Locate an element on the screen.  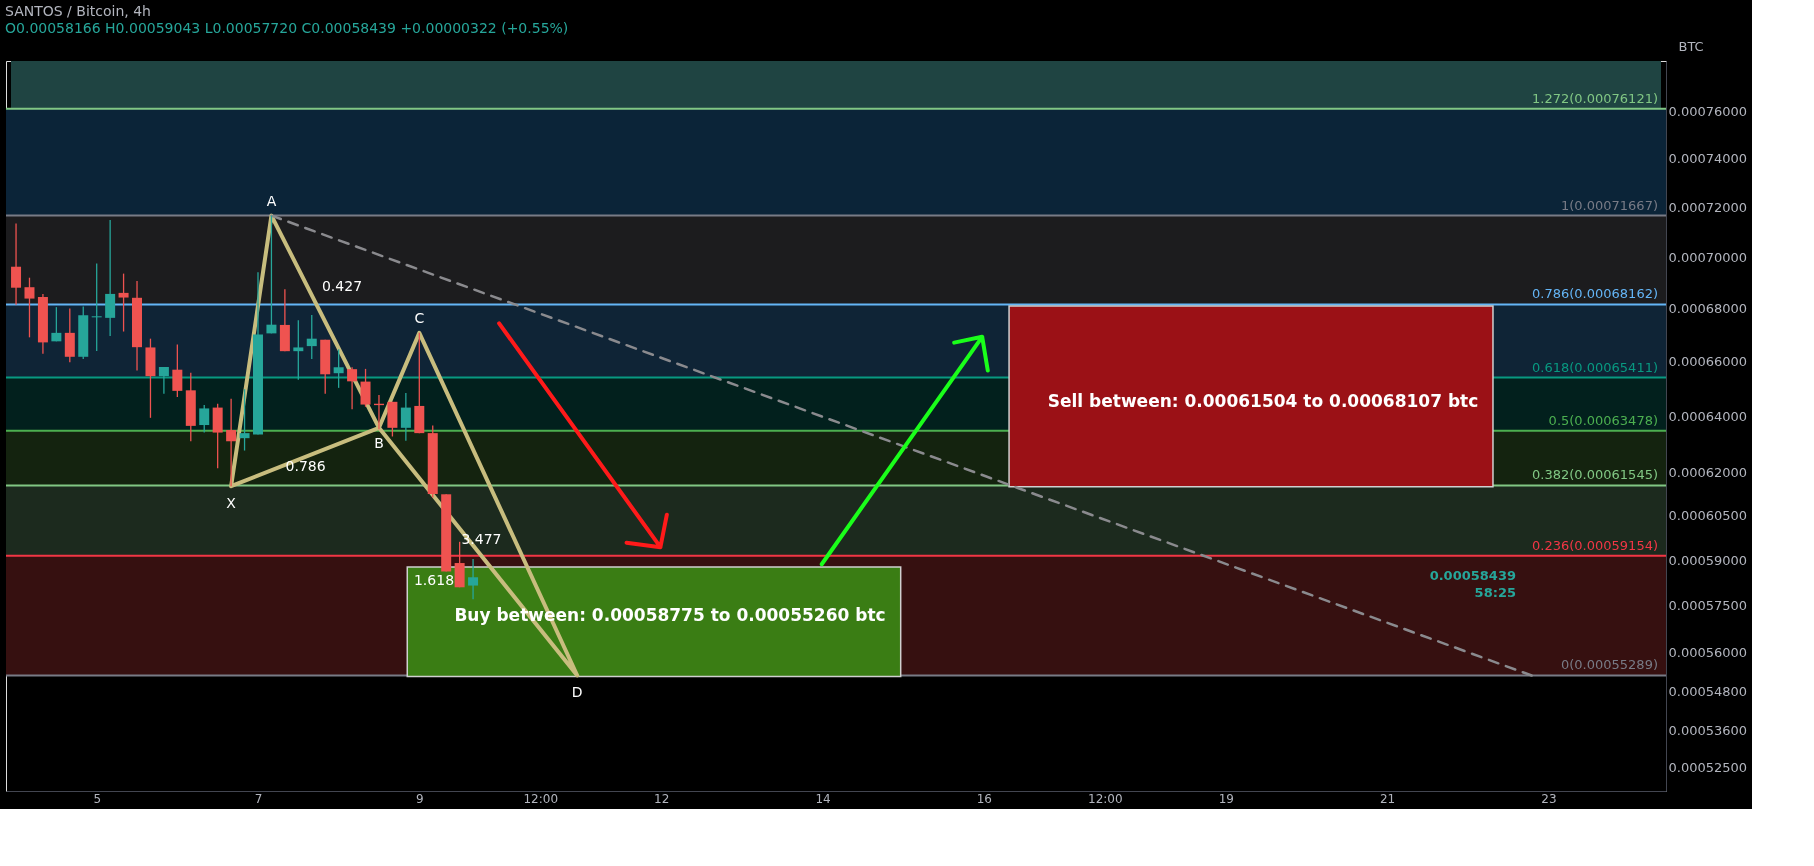
x-tick-label: 5 is located at coordinates (97, 798).